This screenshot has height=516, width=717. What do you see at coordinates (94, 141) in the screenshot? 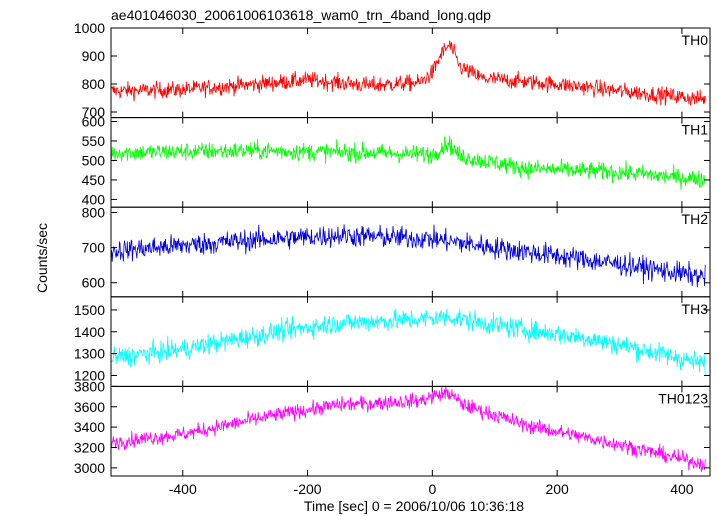
I see `y-tick-label: 550` at bounding box center [94, 141].